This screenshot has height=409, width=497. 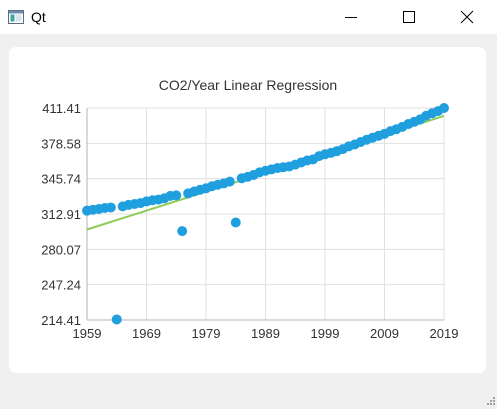 I want to click on y-tick-label: 214.41, so click(x=61, y=320).